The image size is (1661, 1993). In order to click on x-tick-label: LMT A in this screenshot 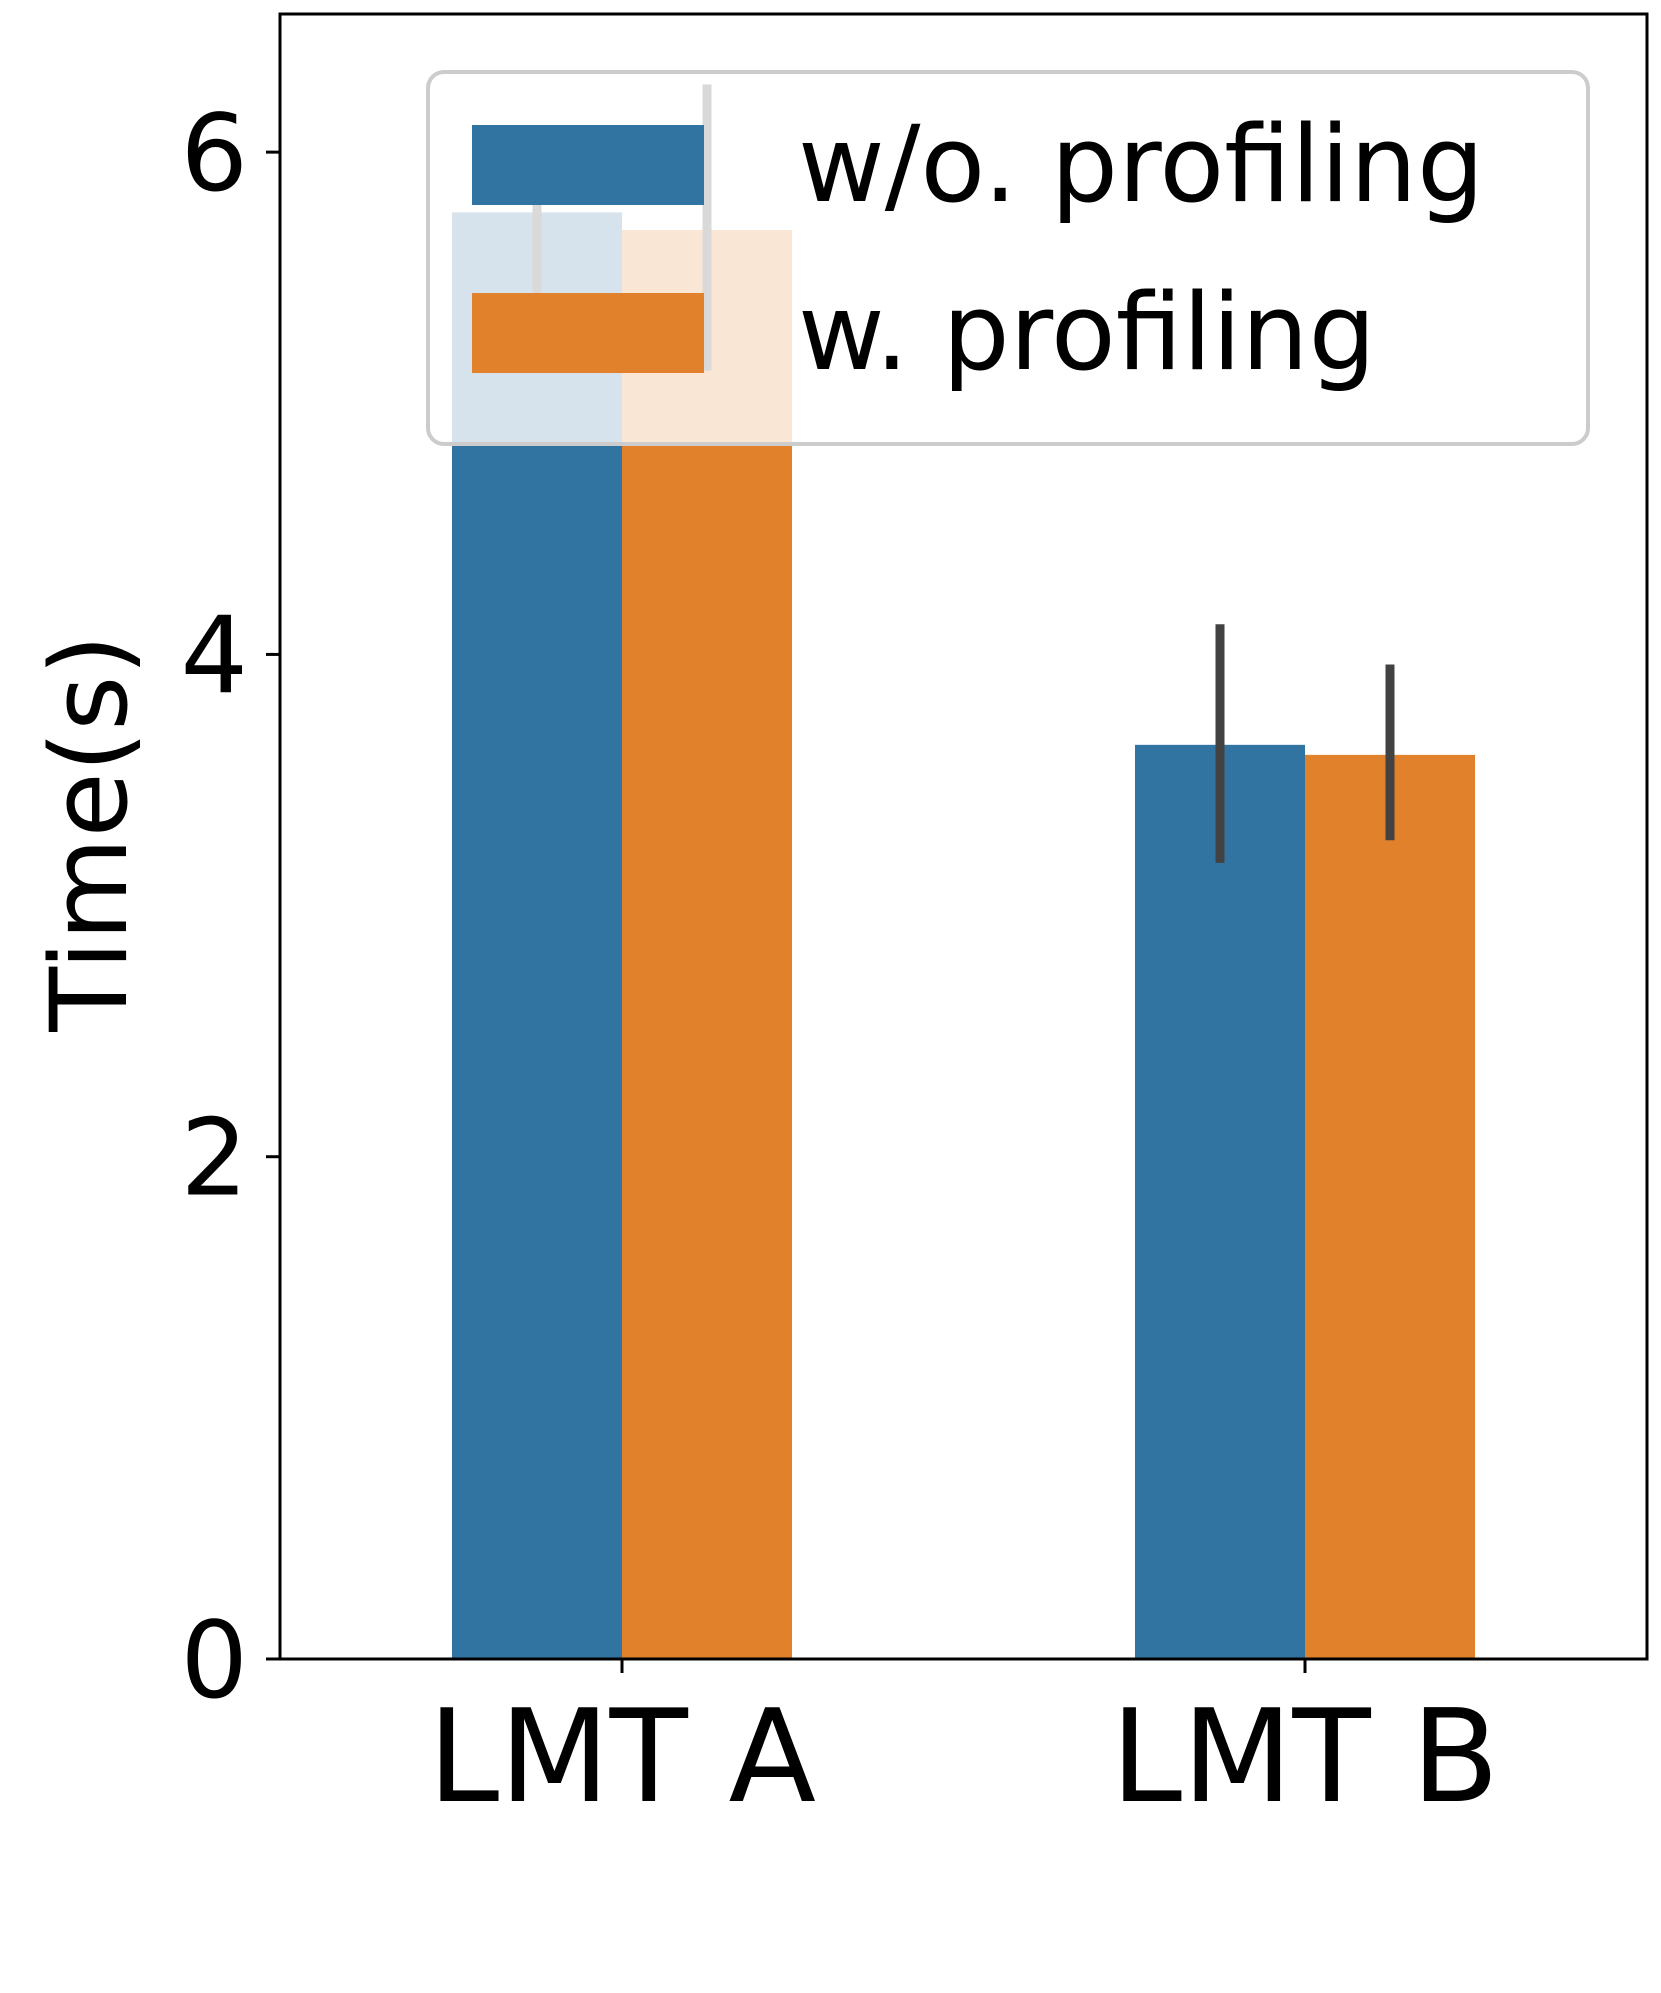, I will do `click(622, 1757)`.